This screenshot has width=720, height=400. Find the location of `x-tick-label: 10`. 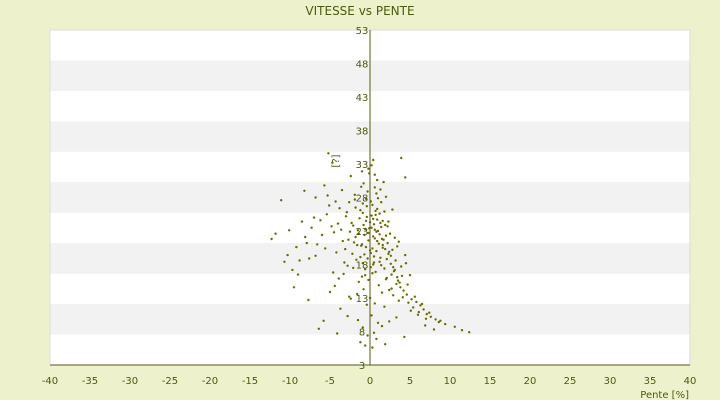

x-tick-label: 10 is located at coordinates (450, 381).